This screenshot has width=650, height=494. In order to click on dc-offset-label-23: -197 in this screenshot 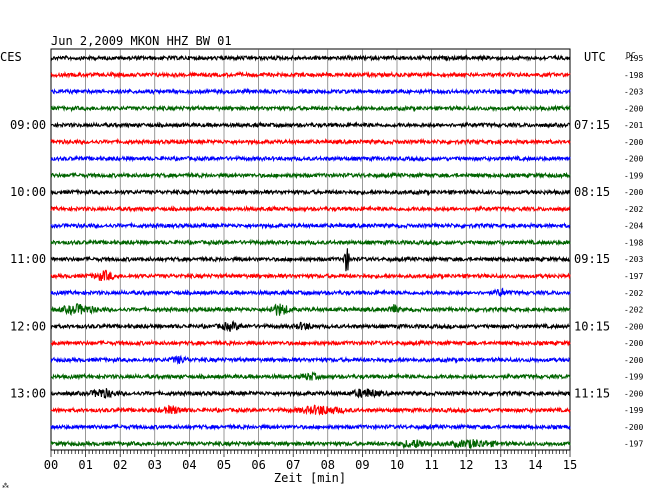, I will do `click(633, 444)`.